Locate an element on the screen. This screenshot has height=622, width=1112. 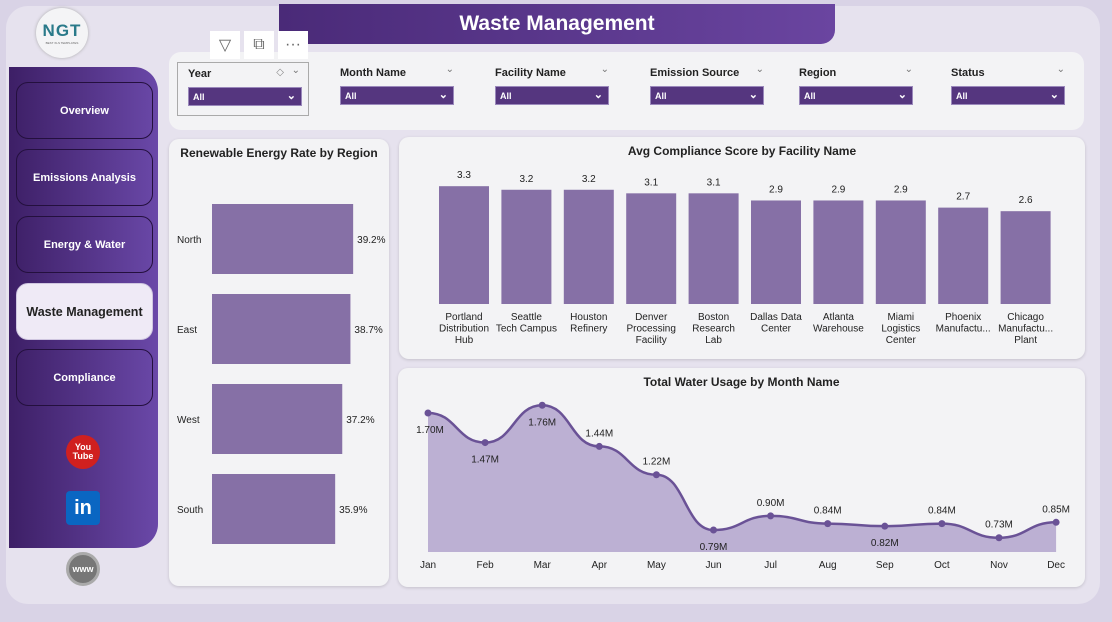
data-label: 39.2% is located at coordinates (371, 240).